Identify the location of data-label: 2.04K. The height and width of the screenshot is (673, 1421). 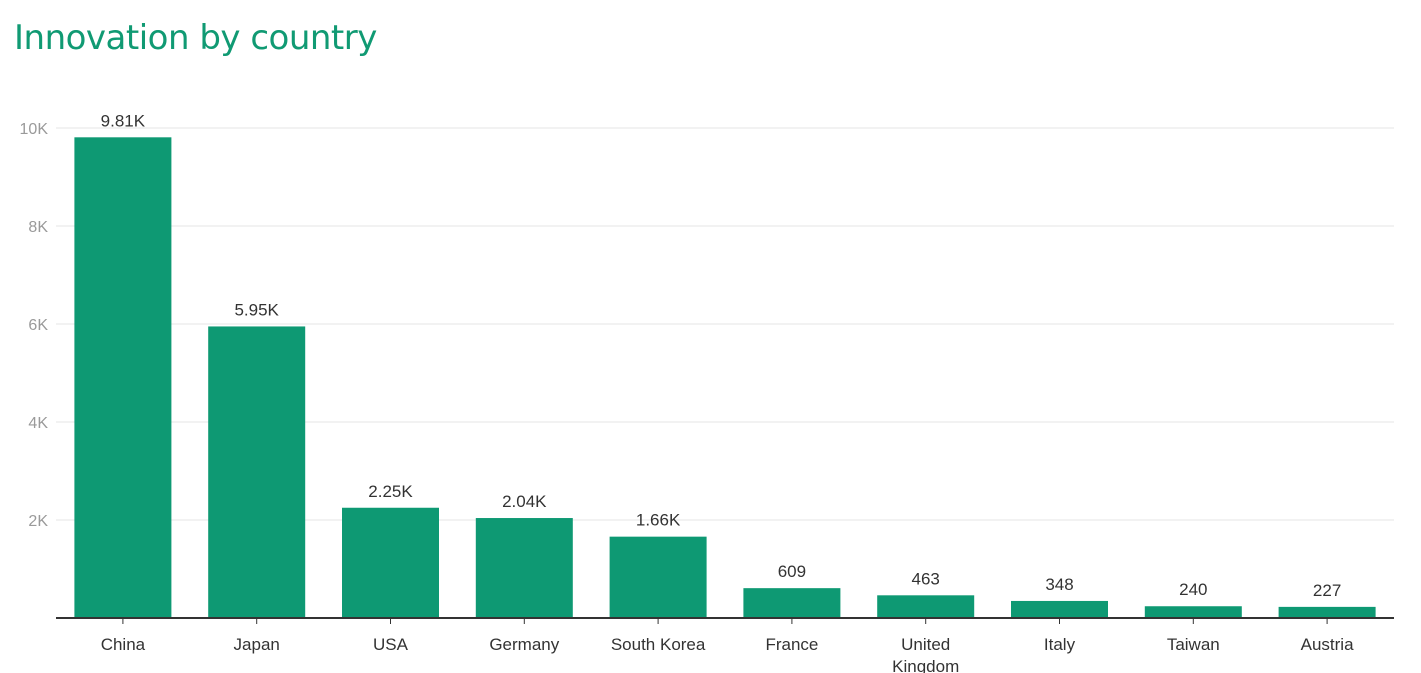
(524, 501).